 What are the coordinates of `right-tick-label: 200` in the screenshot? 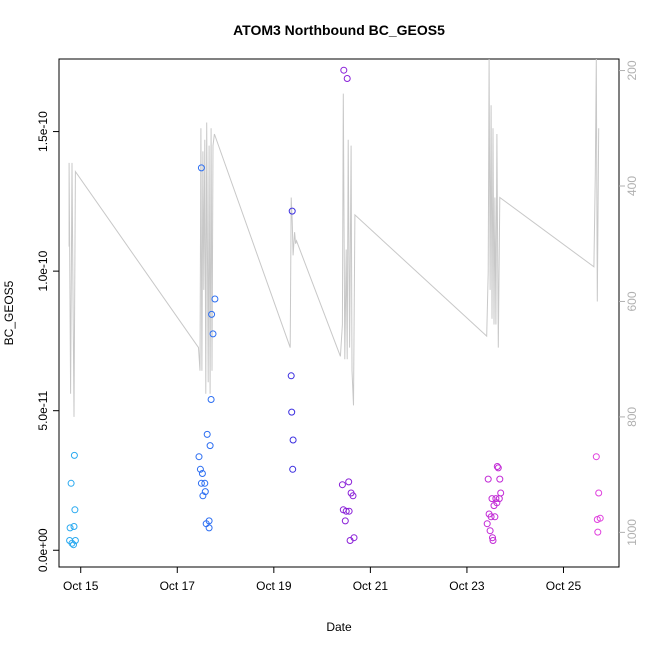 It's located at (632, 70).